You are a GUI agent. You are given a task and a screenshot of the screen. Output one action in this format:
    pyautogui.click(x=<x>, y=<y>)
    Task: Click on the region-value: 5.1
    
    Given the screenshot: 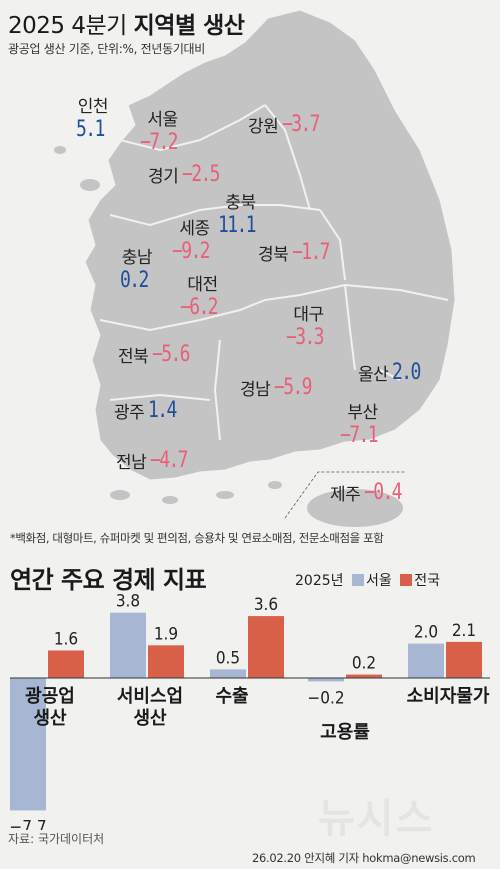 What is the action you would take?
    pyautogui.click(x=90, y=129)
    